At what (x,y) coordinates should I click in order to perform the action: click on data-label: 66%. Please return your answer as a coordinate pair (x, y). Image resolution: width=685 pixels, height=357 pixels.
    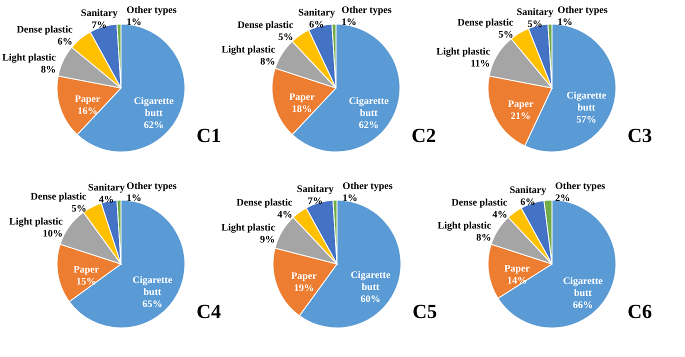
    Looking at the image, I should click on (582, 305).